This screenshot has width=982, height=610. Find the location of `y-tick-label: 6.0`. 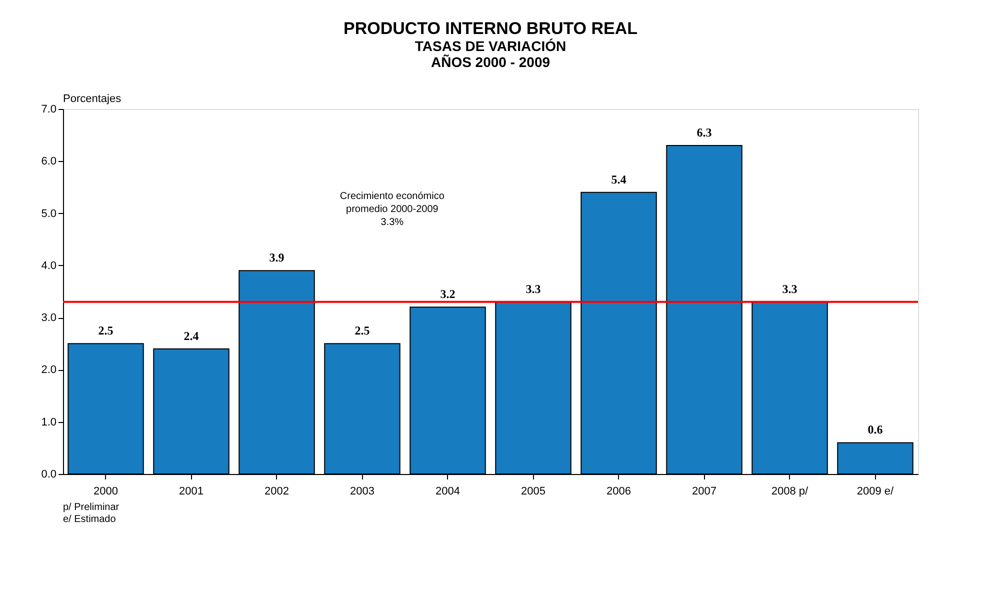

y-tick-label: 6.0 is located at coordinates (48, 162).